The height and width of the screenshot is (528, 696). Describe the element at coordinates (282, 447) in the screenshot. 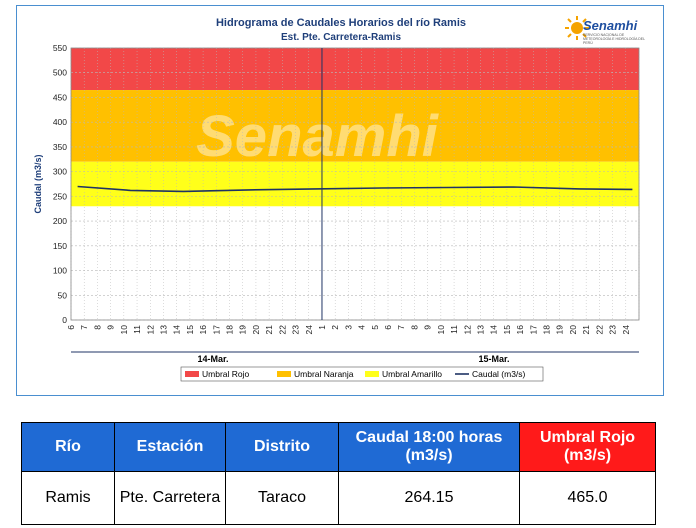

I see `header-distrito: Distrito` at that location.